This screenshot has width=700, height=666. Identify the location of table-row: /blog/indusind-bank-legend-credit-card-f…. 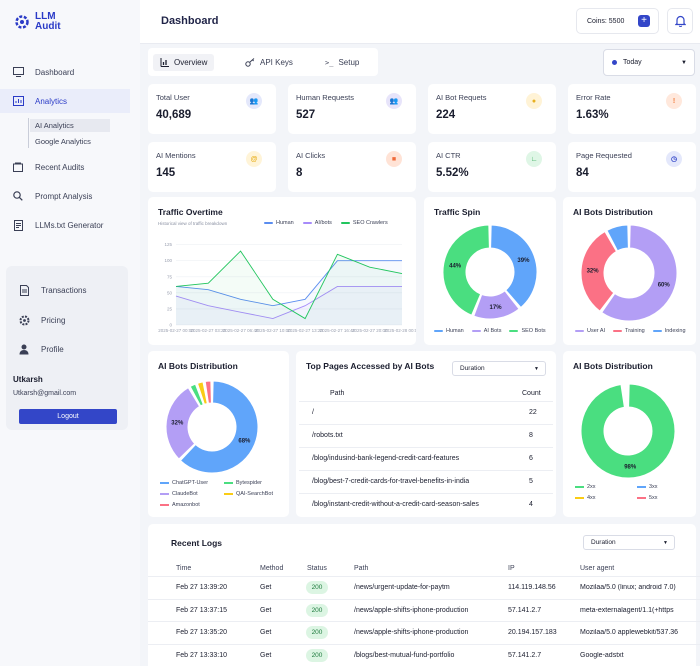
(426, 458).